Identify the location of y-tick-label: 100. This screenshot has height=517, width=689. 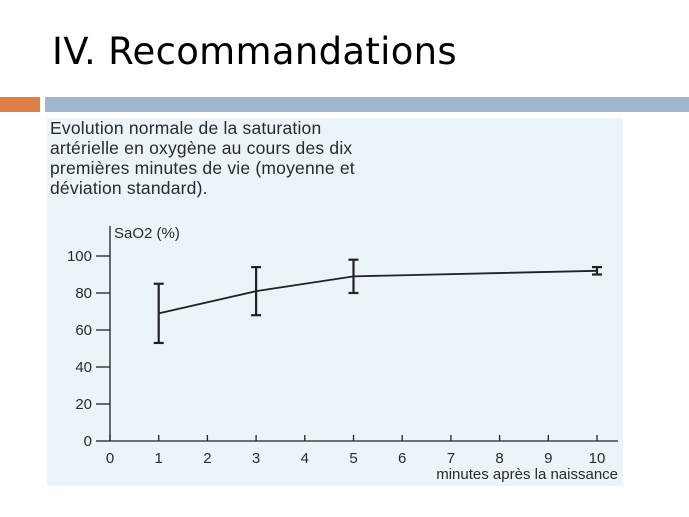
(79, 256).